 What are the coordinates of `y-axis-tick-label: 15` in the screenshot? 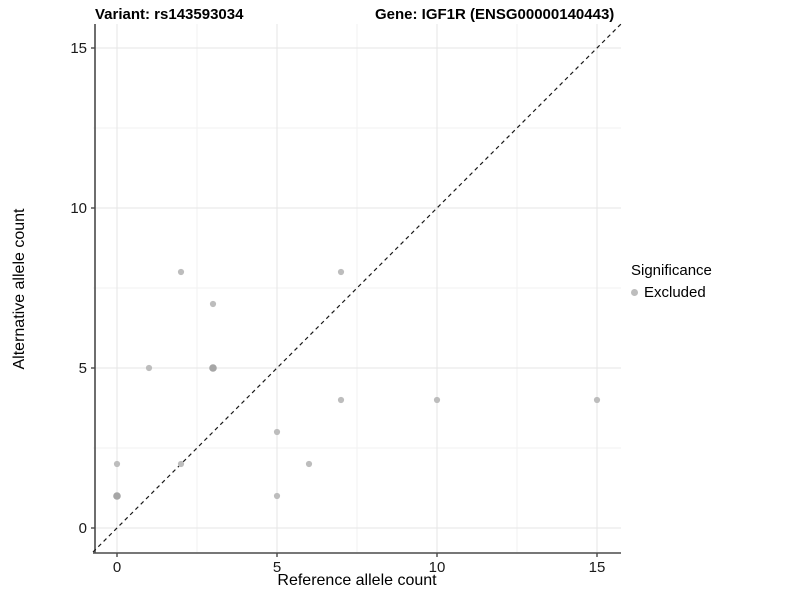 It's located at (78, 48).